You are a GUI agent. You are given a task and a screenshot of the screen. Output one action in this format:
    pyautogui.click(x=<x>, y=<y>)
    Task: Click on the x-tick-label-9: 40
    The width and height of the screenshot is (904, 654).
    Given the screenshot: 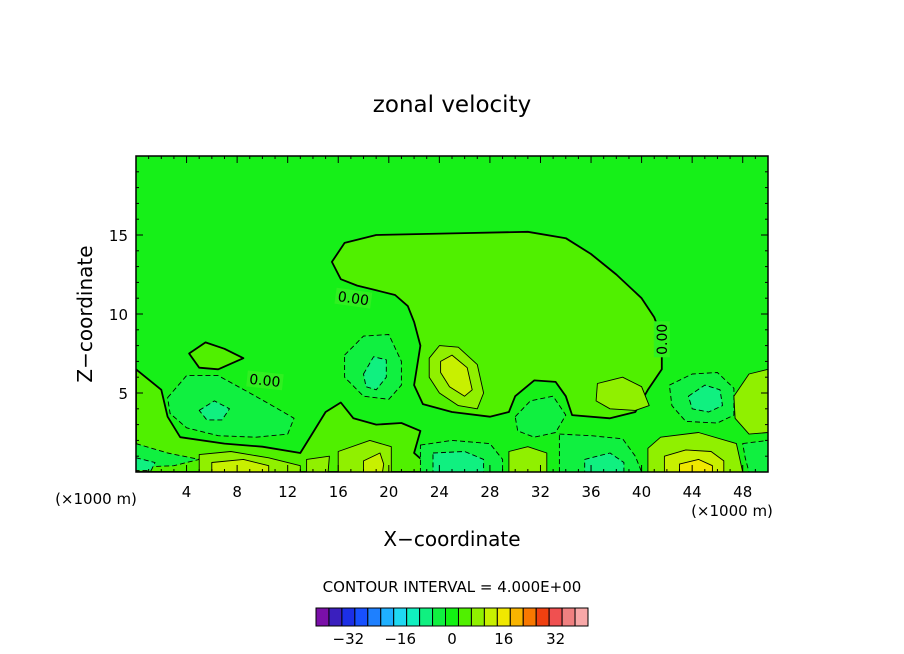 What is the action you would take?
    pyautogui.click(x=641, y=492)
    